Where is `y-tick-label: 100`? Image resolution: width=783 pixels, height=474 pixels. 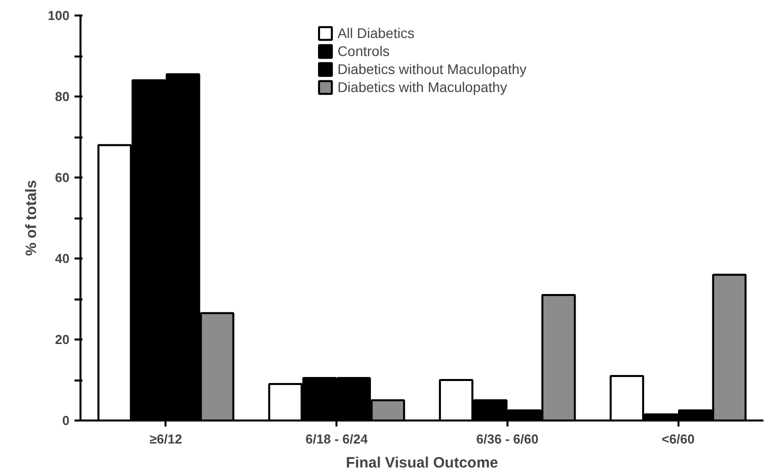 y-tick-label: 100 is located at coordinates (59, 15).